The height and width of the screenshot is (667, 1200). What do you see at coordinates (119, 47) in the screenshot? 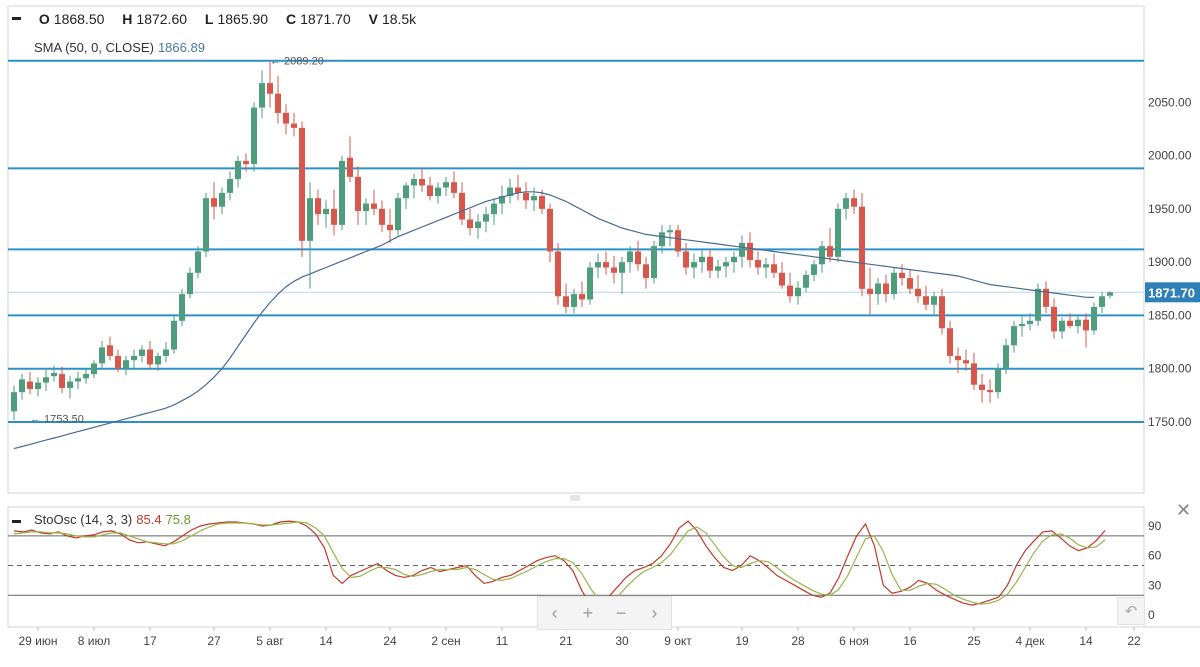
I see `sma-legend: SMA (50, 0, CLOSE) 1866.89` at bounding box center [119, 47].